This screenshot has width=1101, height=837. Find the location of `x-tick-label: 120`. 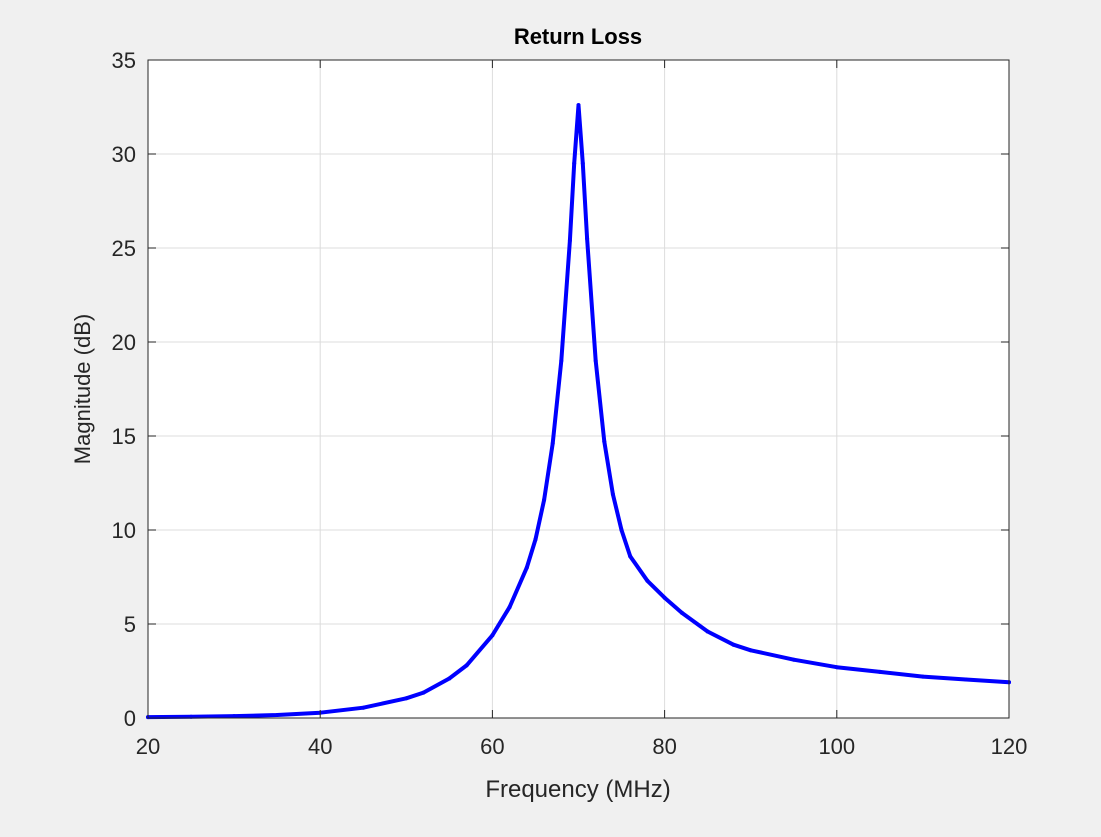

x-tick-label: 120 is located at coordinates (1009, 746).